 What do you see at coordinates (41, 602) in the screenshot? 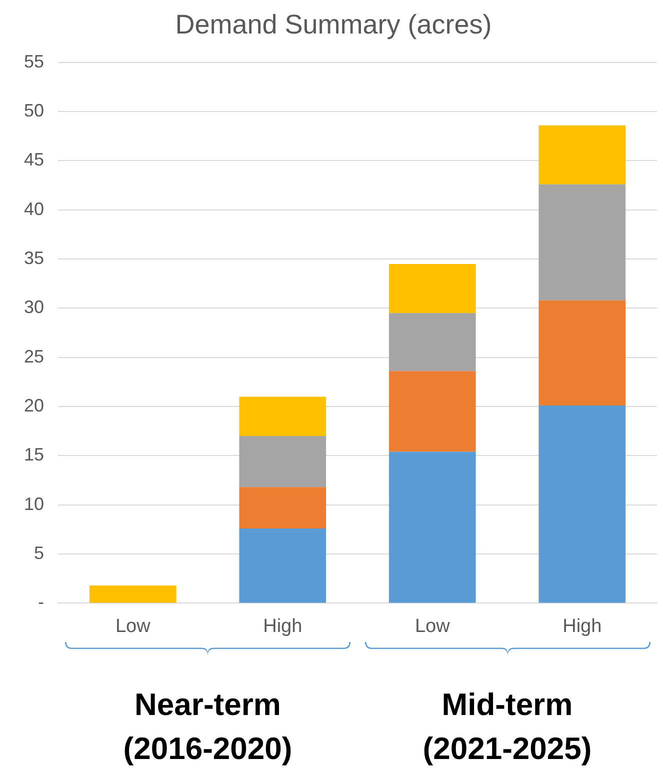
I see `y-tick-label: -` at bounding box center [41, 602].